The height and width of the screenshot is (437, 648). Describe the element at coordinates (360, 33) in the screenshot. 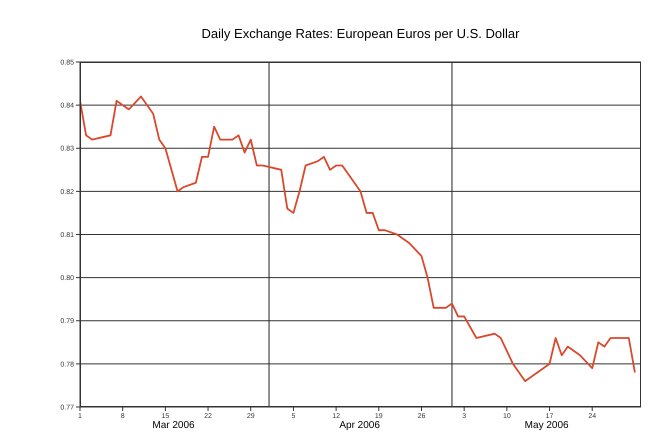

I see `chart-title: Daily Exchange Rates: European Euros per U.S. Dollar` at that location.